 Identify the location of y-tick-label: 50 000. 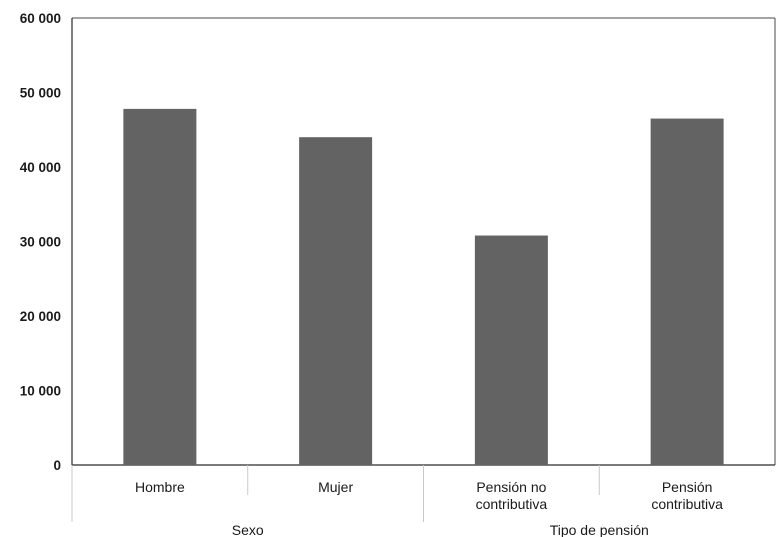
(40, 93).